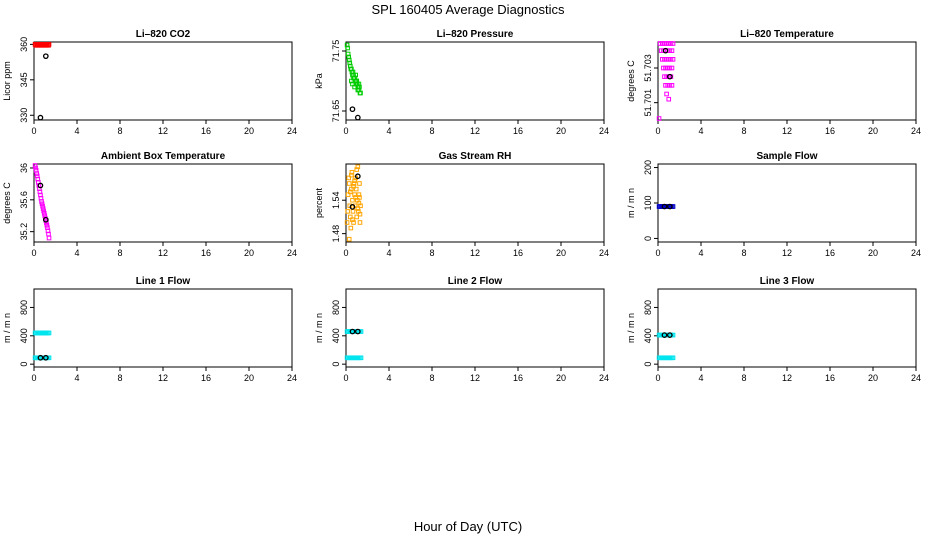 This screenshot has width=936, height=540. Describe the element at coordinates (468, 526) in the screenshot. I see `figure-x-axis-label: Hour of Day (UTC)` at that location.